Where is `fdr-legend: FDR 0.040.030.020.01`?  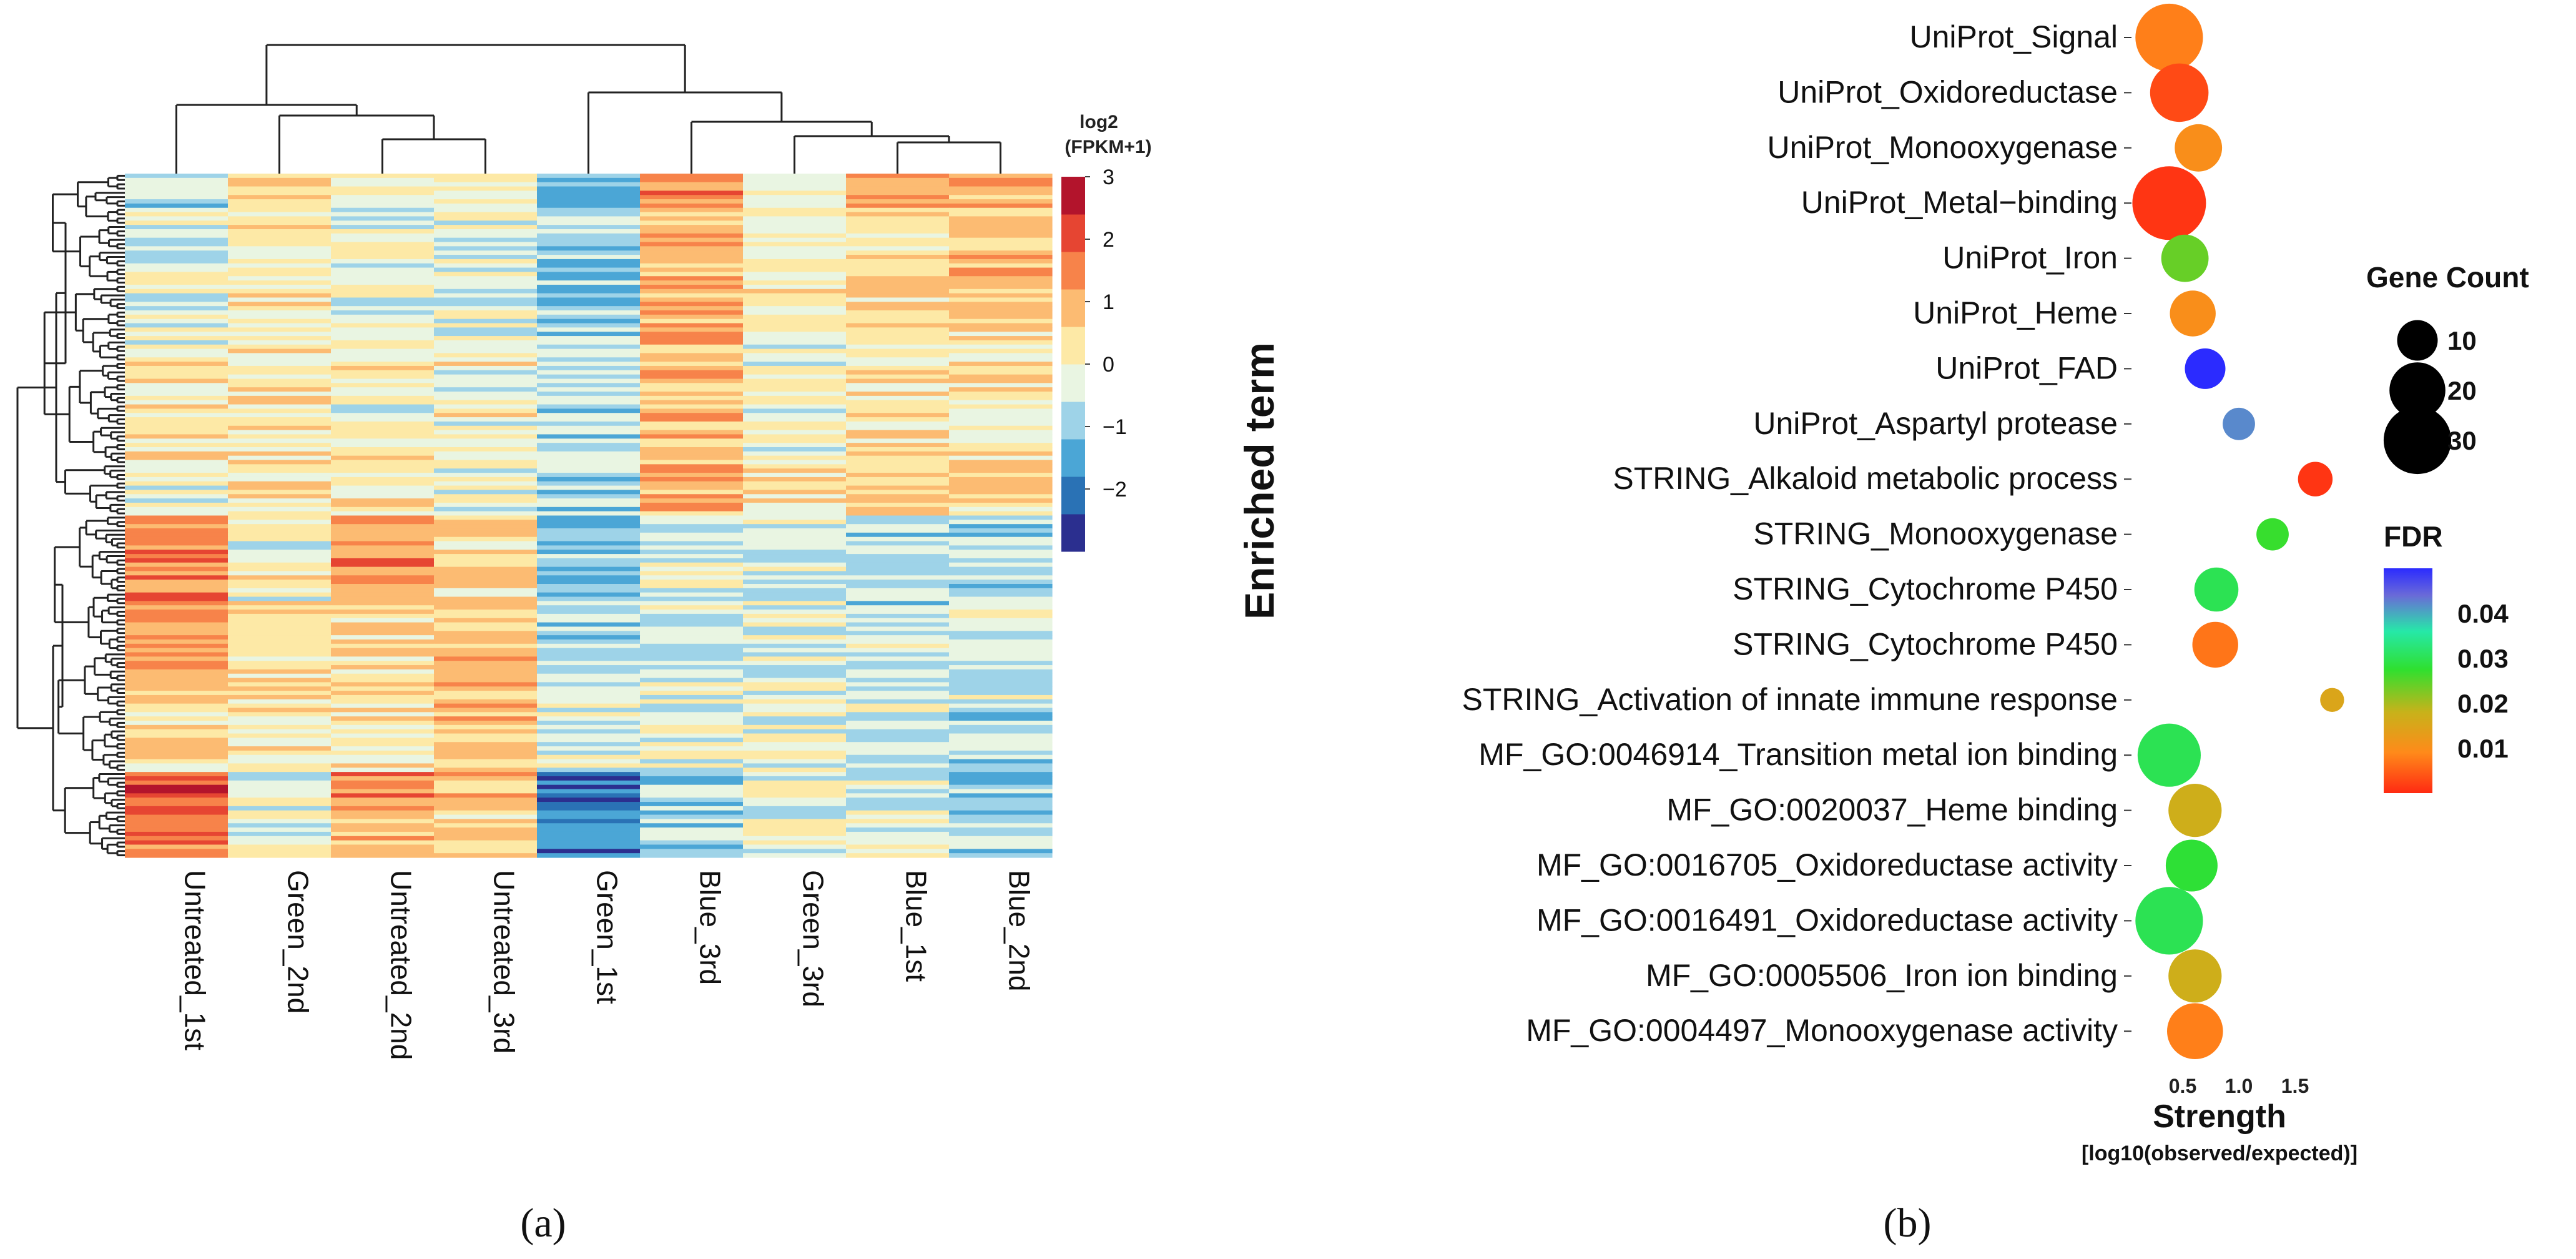 fdr-legend: FDR 0.040.030.020.01 is located at coordinates (2446, 656).